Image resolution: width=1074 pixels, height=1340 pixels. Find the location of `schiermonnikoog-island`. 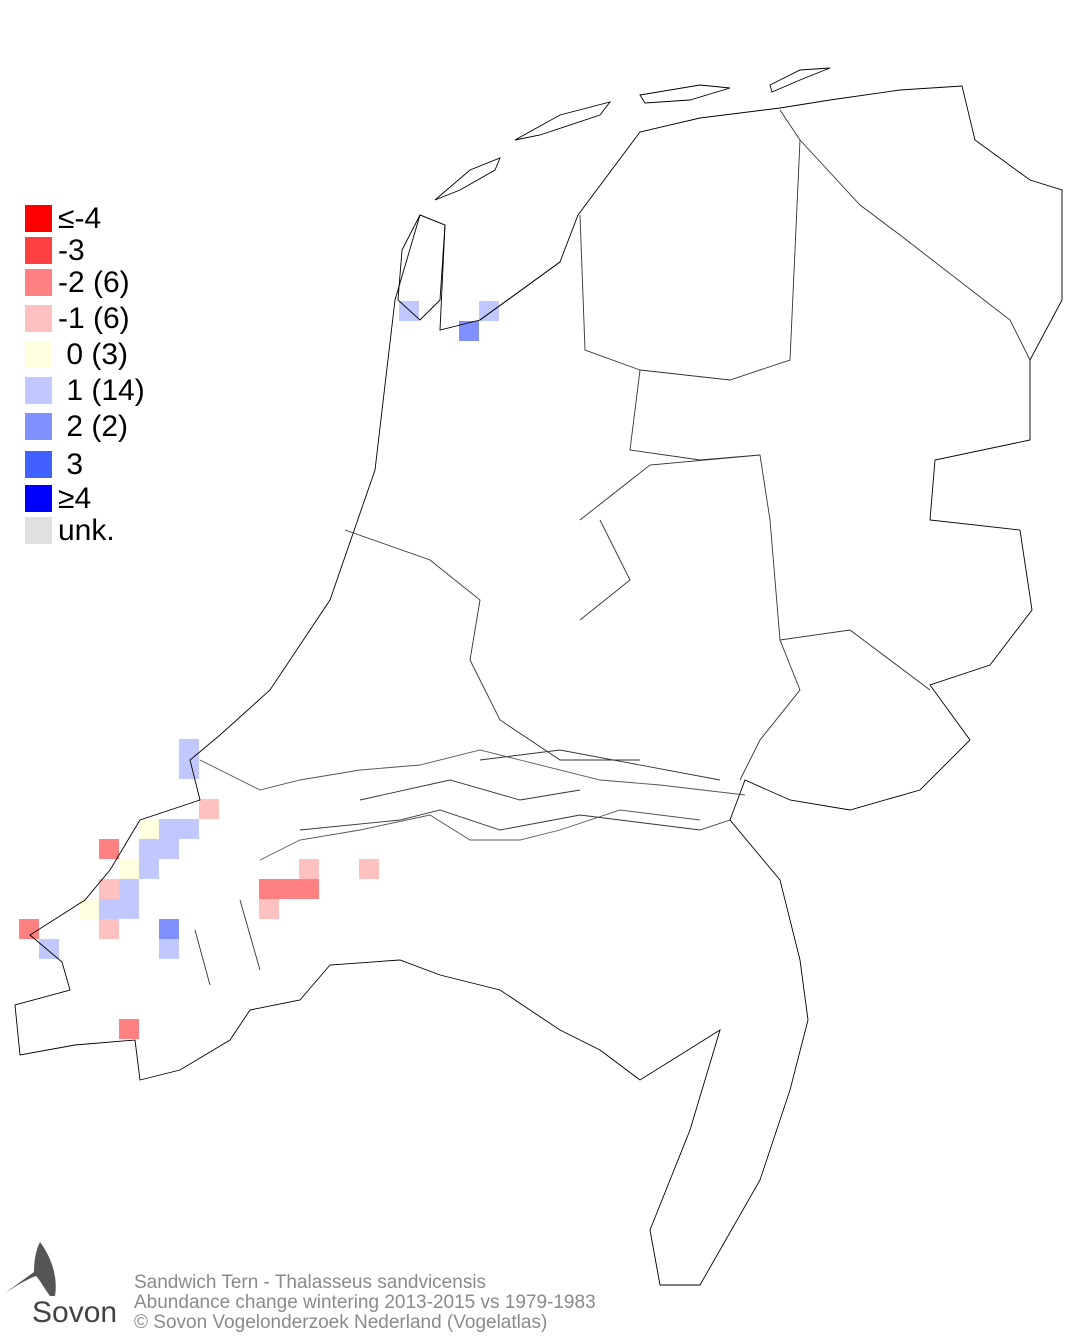

schiermonnikoog-island is located at coordinates (800, 80).